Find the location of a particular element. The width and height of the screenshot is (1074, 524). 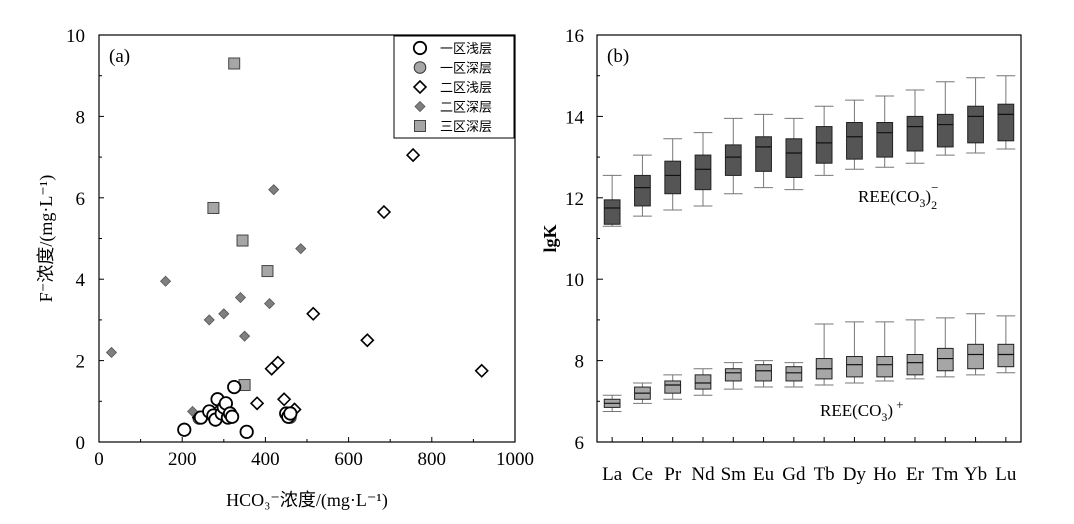

box-Sm is located at coordinates (733, 376).